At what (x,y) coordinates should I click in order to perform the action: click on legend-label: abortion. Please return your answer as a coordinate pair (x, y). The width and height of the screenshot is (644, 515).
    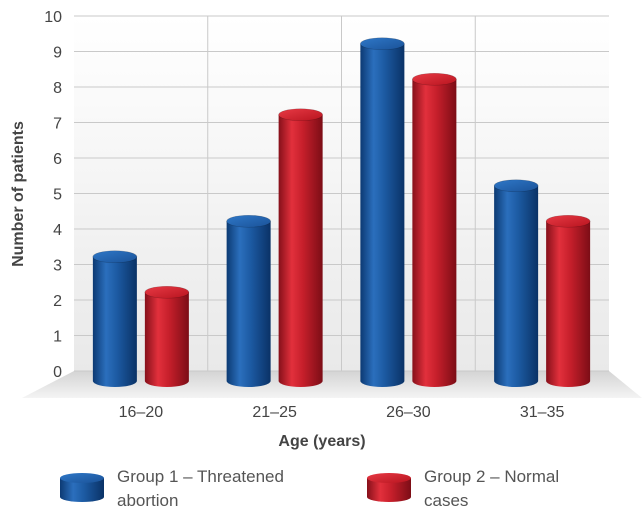
    Looking at the image, I should click on (147, 500).